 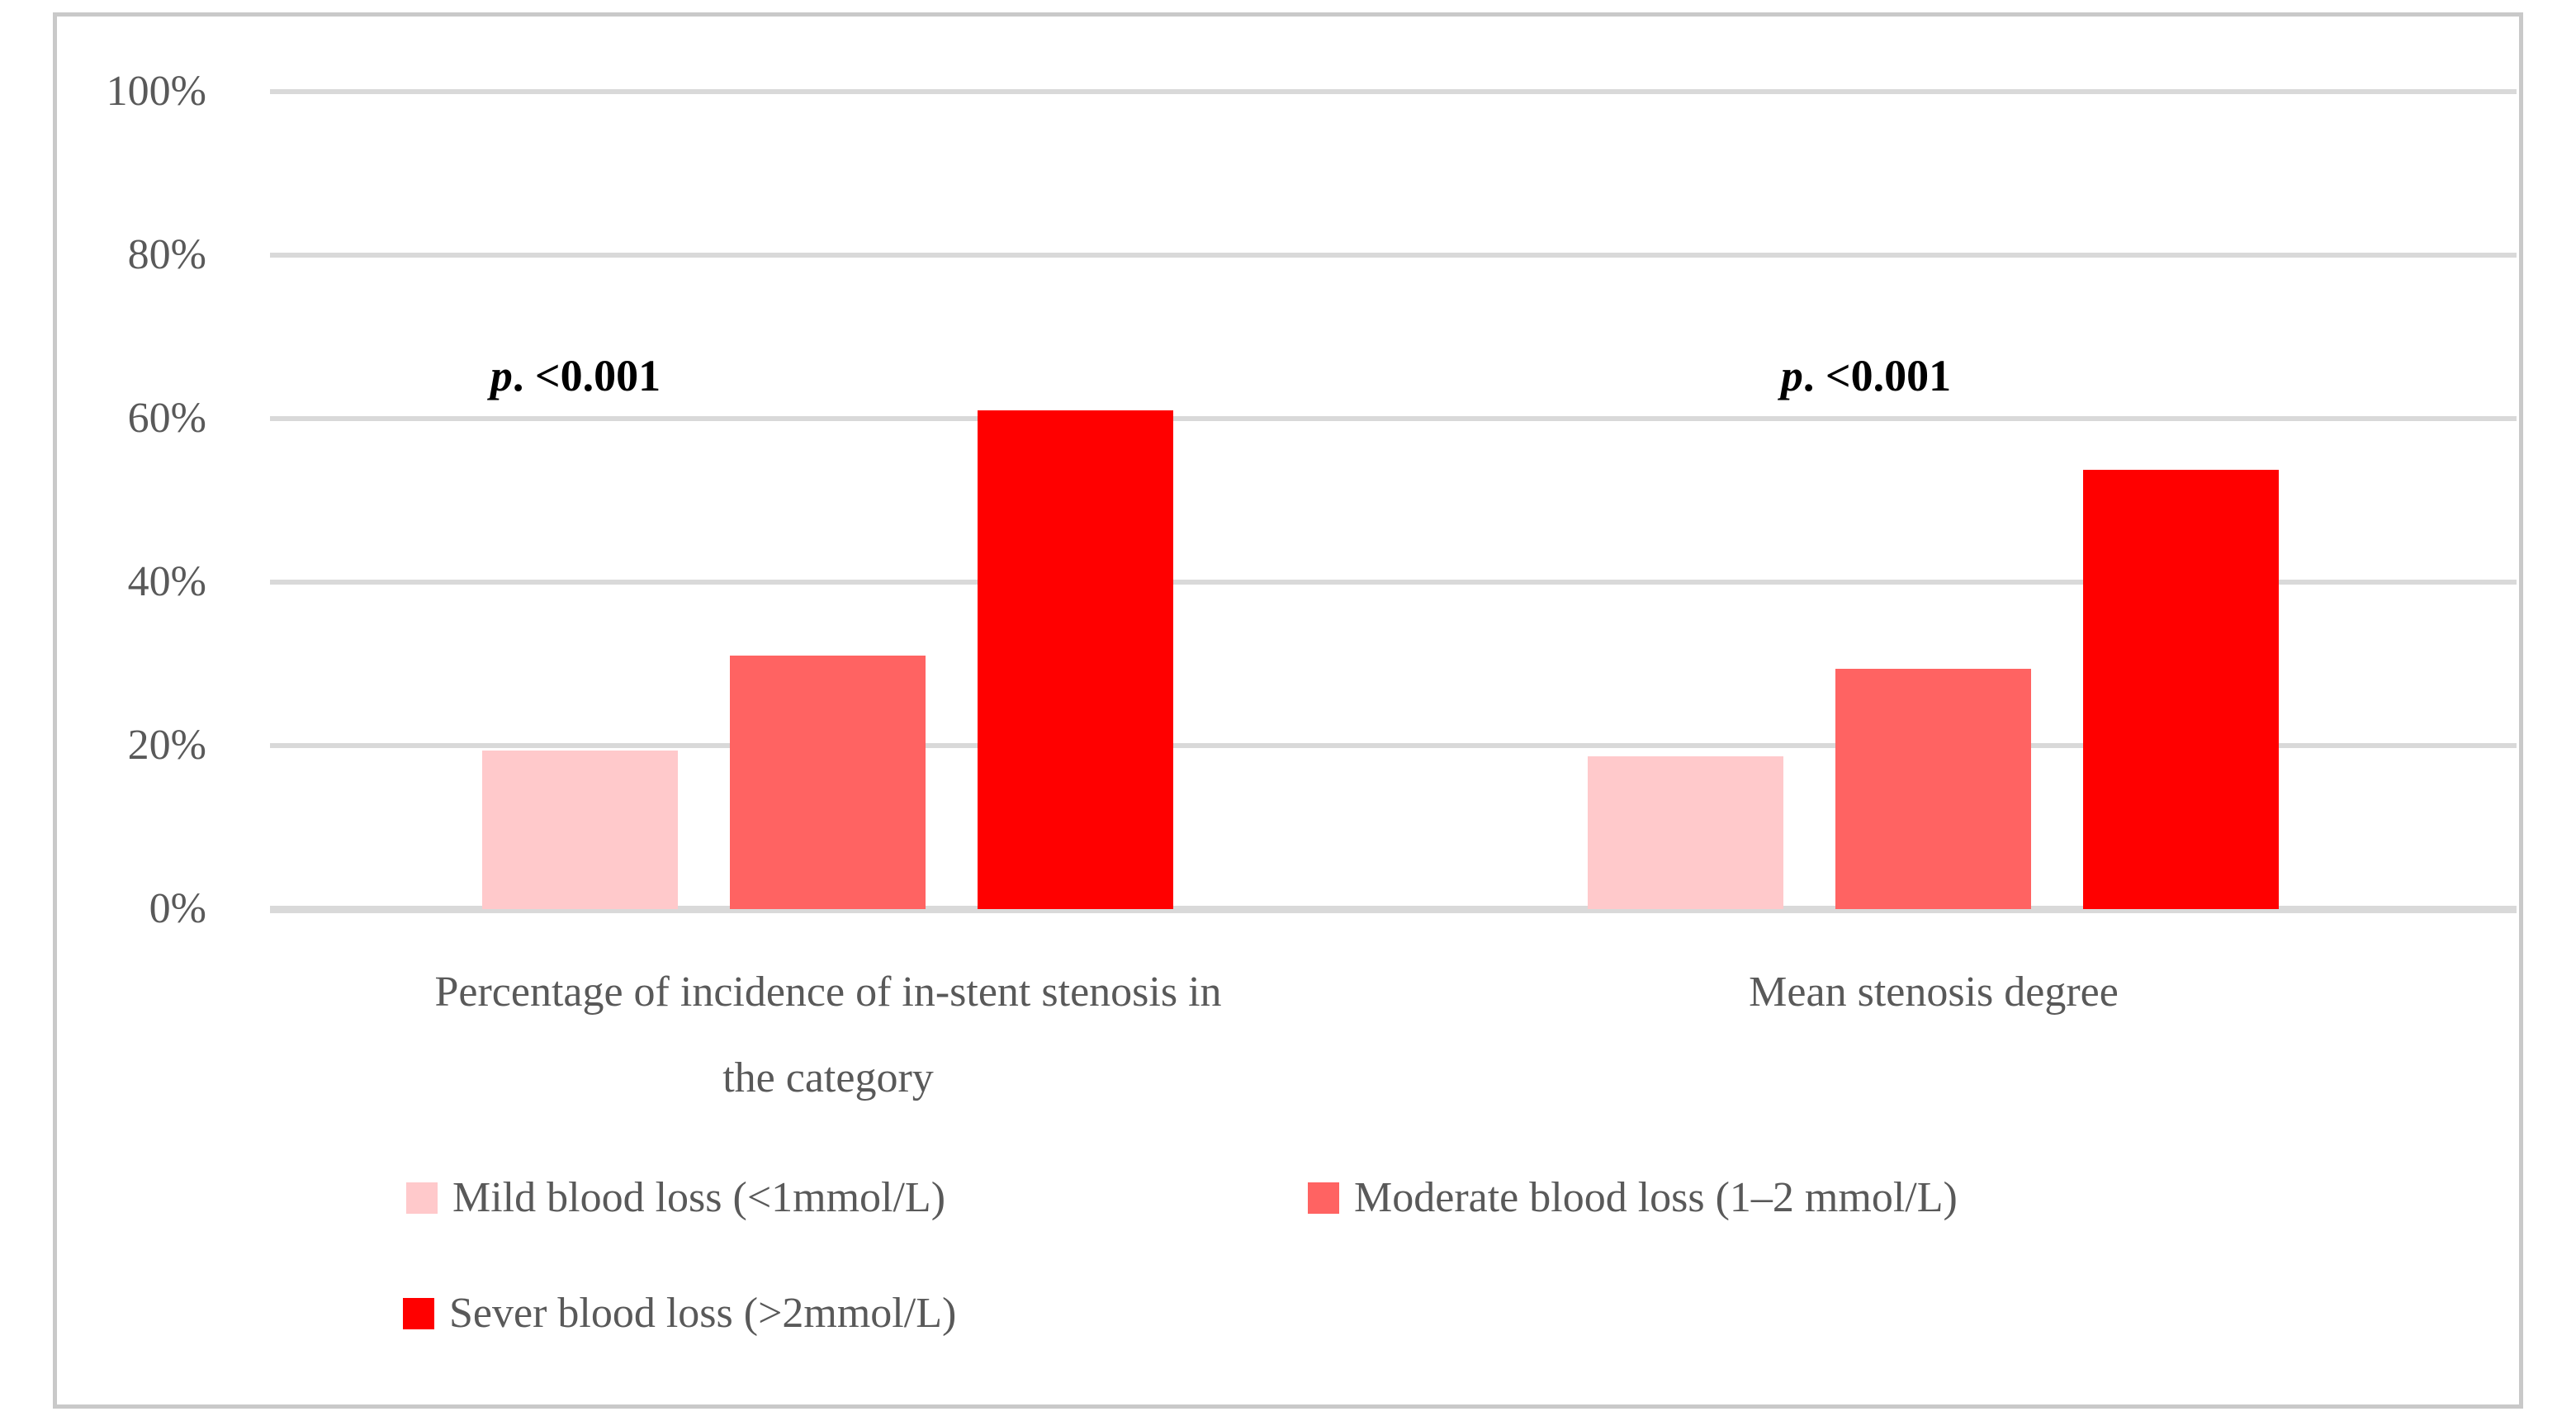 I want to click on legend-label-moderate: Moderate blood loss (1–2 mmol/L), so click(x=1656, y=1197).